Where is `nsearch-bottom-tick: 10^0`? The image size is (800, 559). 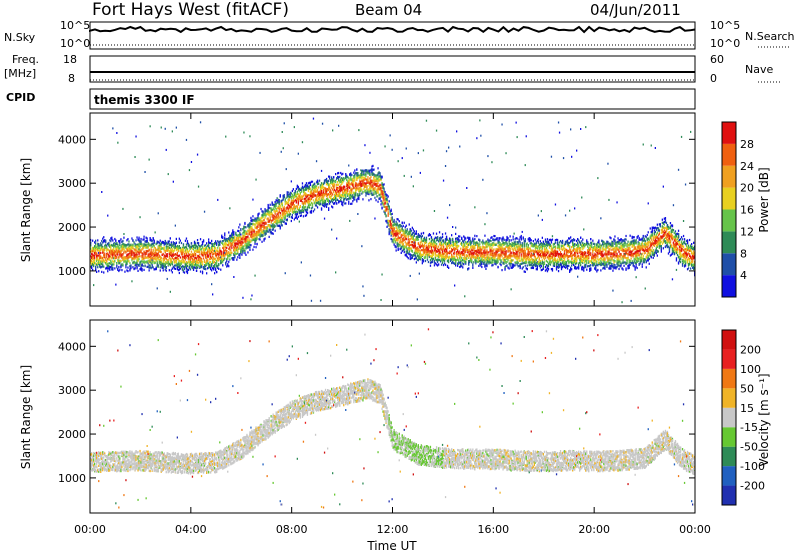 nsearch-bottom-tick: 10^0 is located at coordinates (725, 43).